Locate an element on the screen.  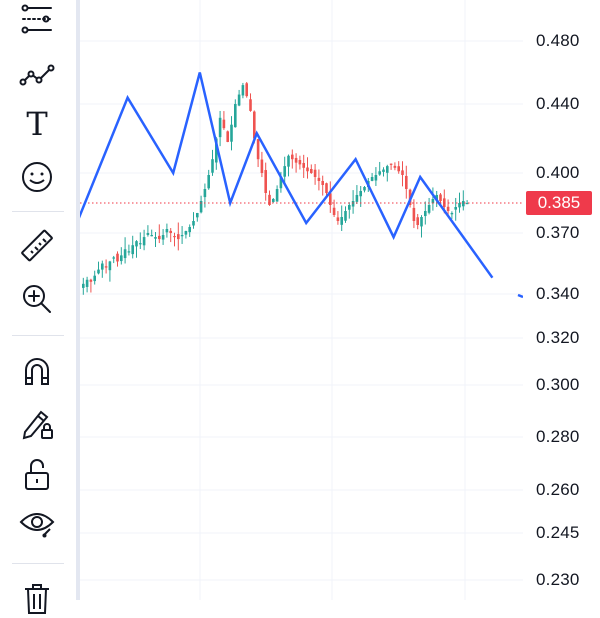
hide-drawings-tool is located at coordinates (37, 522).